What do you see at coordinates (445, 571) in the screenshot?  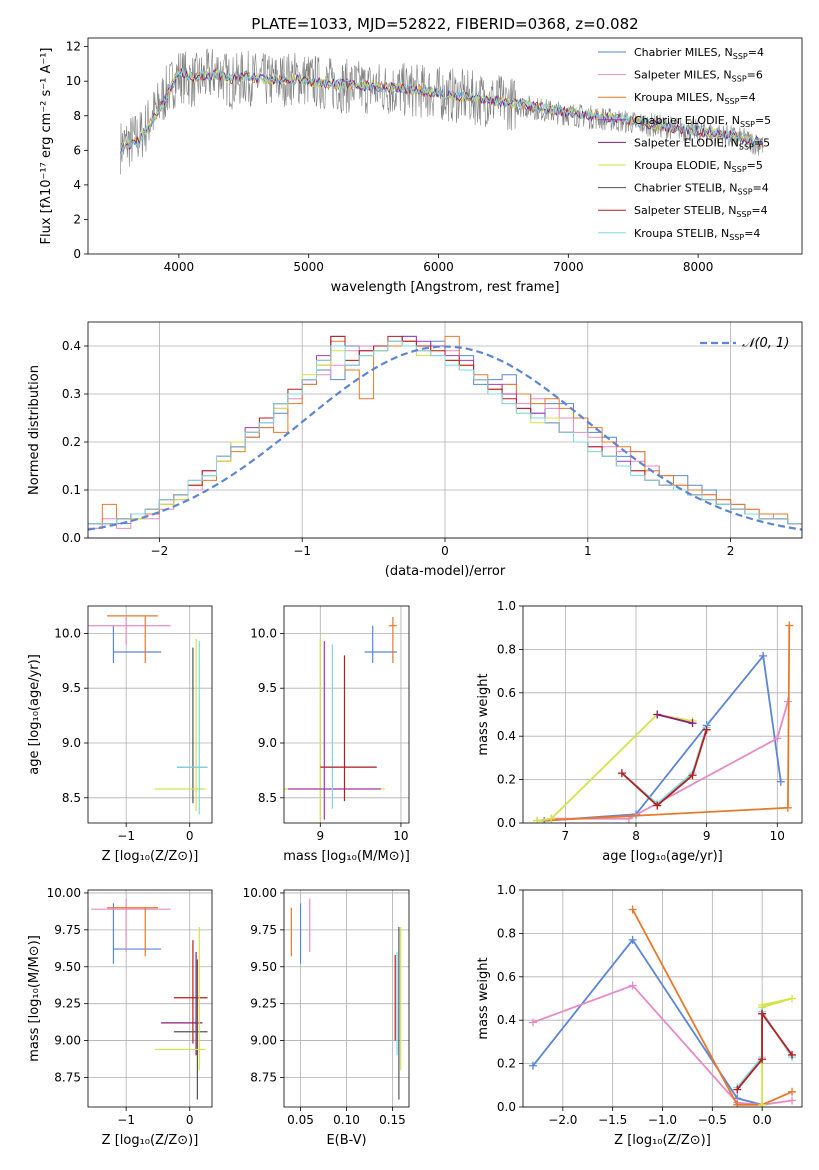 I see `x-axis-label: (data-model)/error` at bounding box center [445, 571].